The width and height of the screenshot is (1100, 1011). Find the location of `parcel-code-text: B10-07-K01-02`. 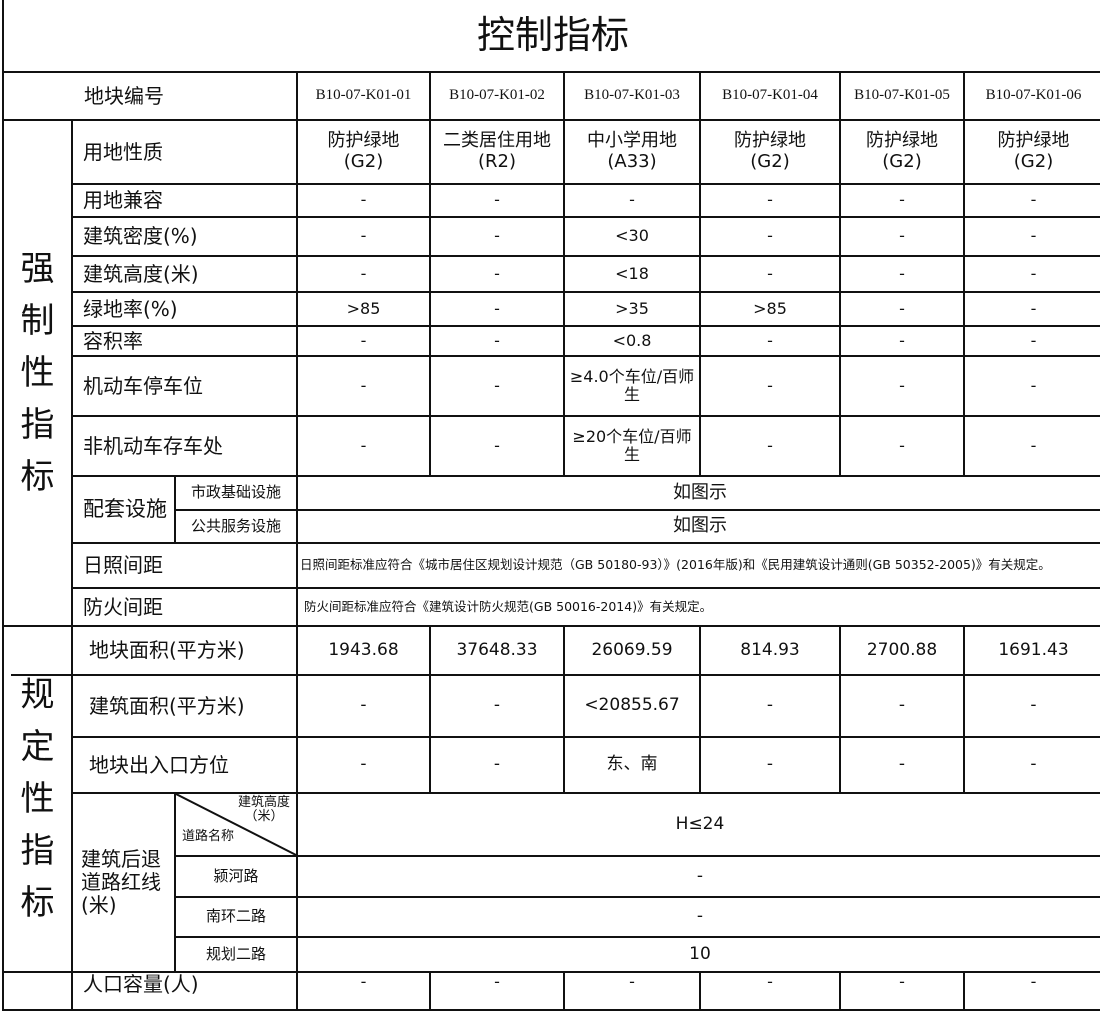

parcel-code-text: B10-07-K01-02 is located at coordinates (497, 95).